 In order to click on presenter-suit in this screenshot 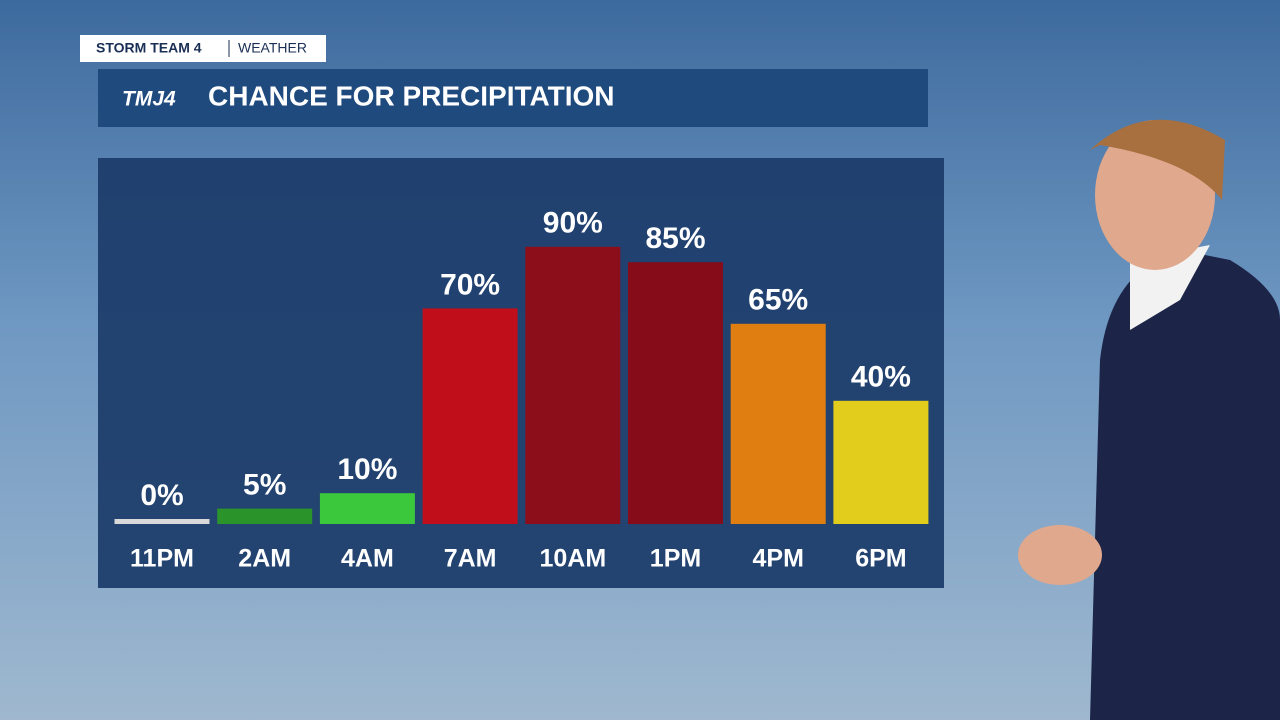, I will do `click(1185, 485)`.